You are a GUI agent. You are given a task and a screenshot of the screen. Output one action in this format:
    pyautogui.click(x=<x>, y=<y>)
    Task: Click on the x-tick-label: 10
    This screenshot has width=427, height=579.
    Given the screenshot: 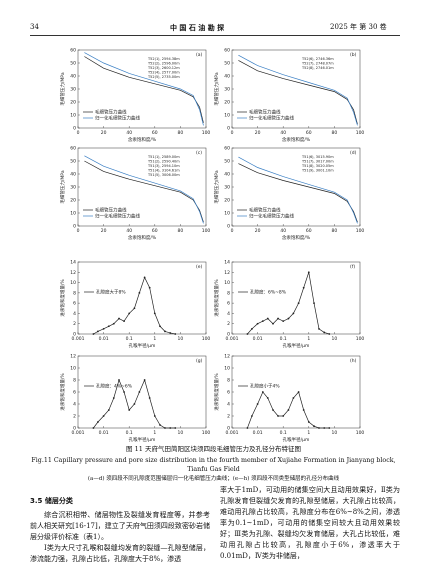 What is the action you would take?
    pyautogui.click(x=335, y=433)
    